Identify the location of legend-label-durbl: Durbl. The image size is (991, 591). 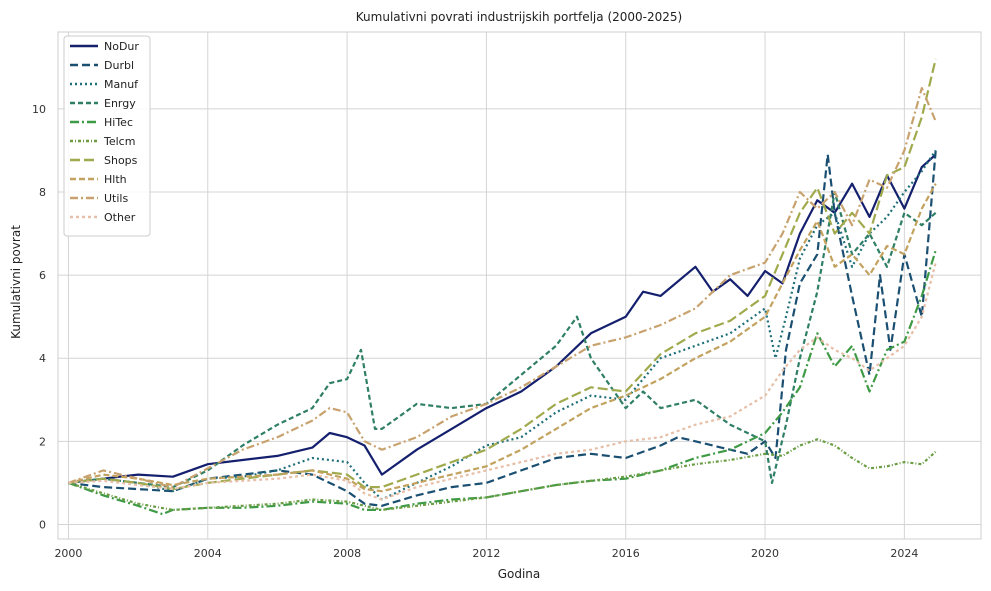
(119, 65).